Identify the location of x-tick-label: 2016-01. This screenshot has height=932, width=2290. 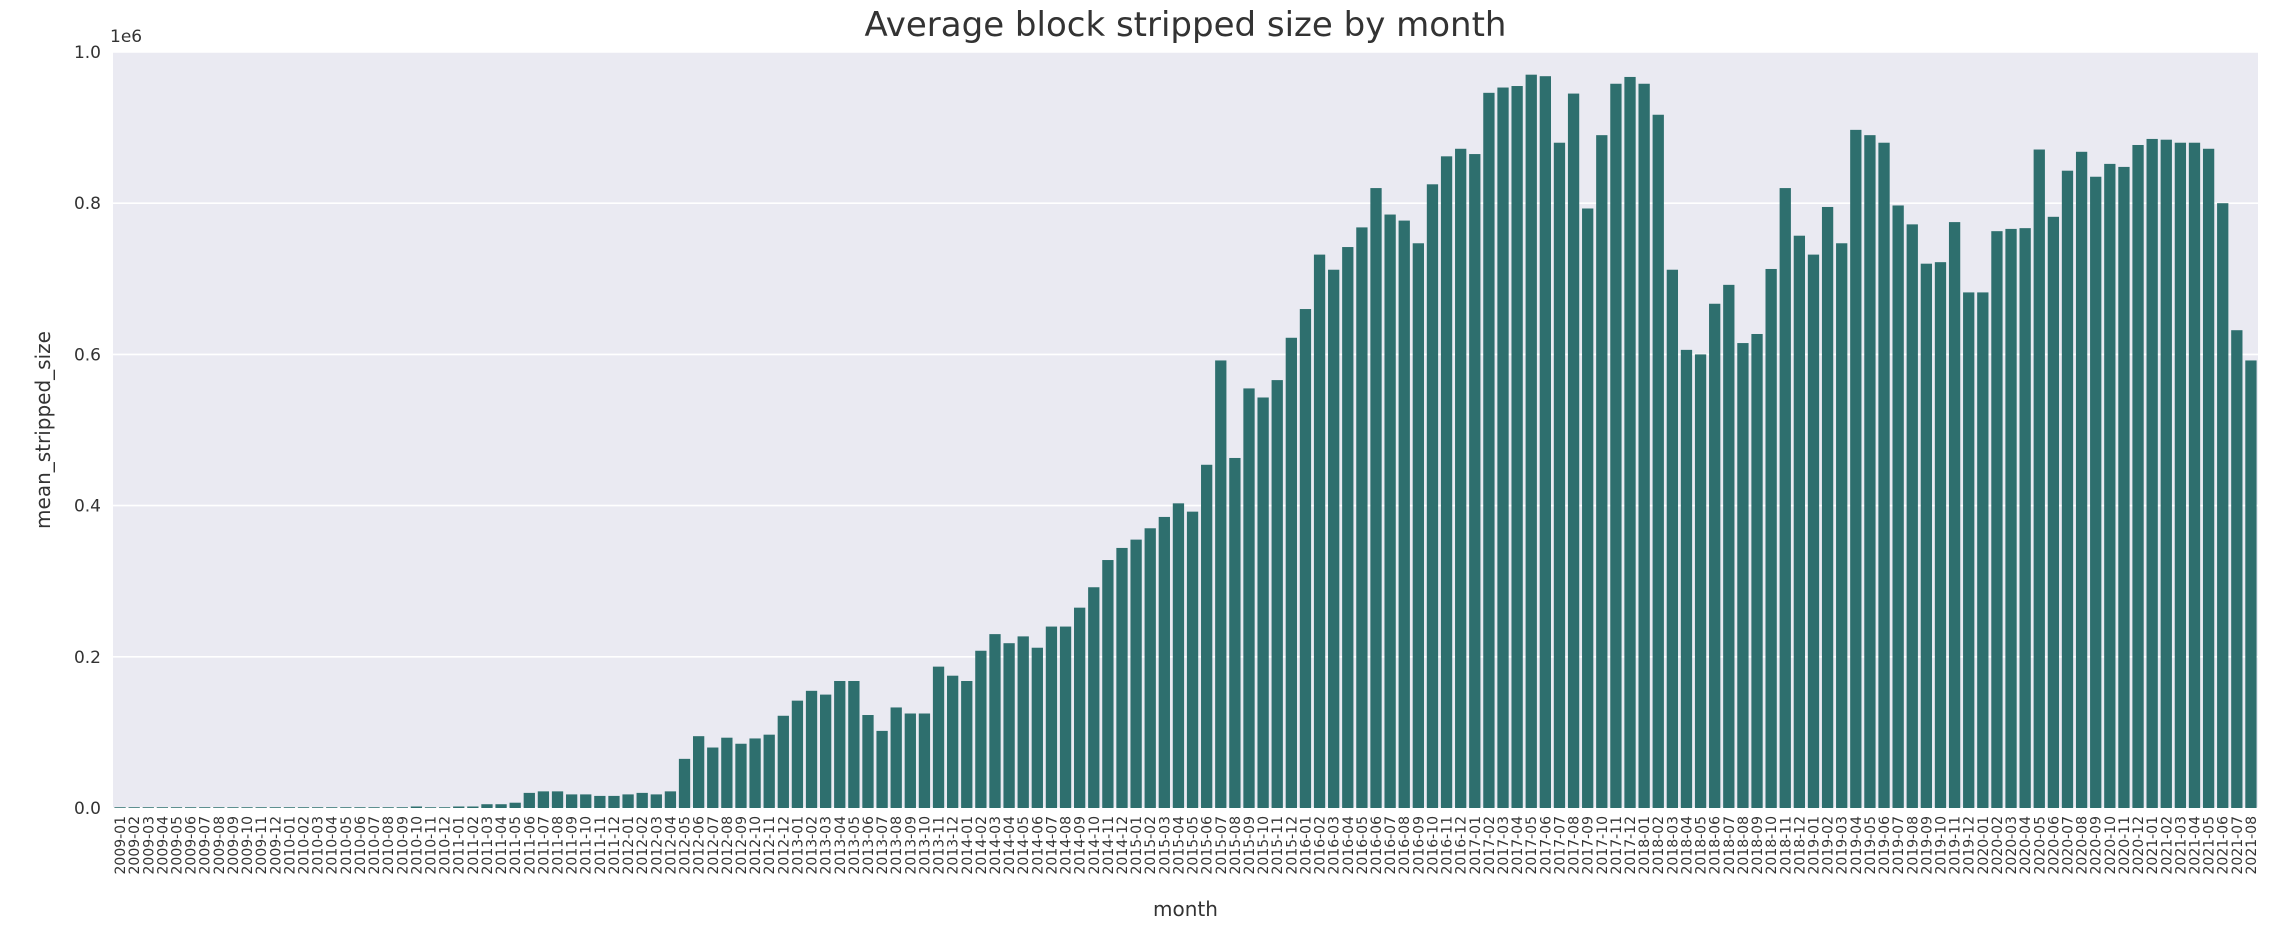
(1306, 845).